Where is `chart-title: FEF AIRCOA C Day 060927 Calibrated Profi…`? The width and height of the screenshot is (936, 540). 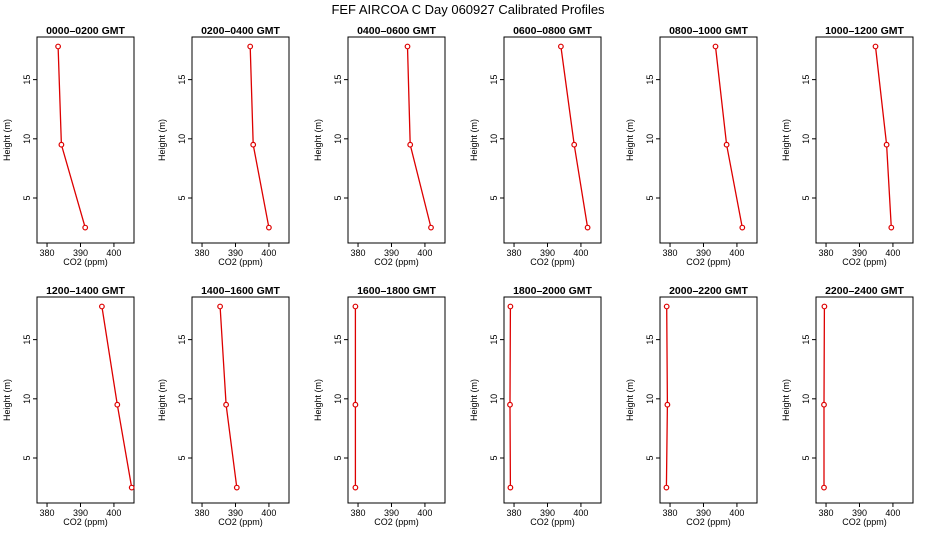 chart-title: FEF AIRCOA C Day 060927 Calibrated Profi… is located at coordinates (468, 9).